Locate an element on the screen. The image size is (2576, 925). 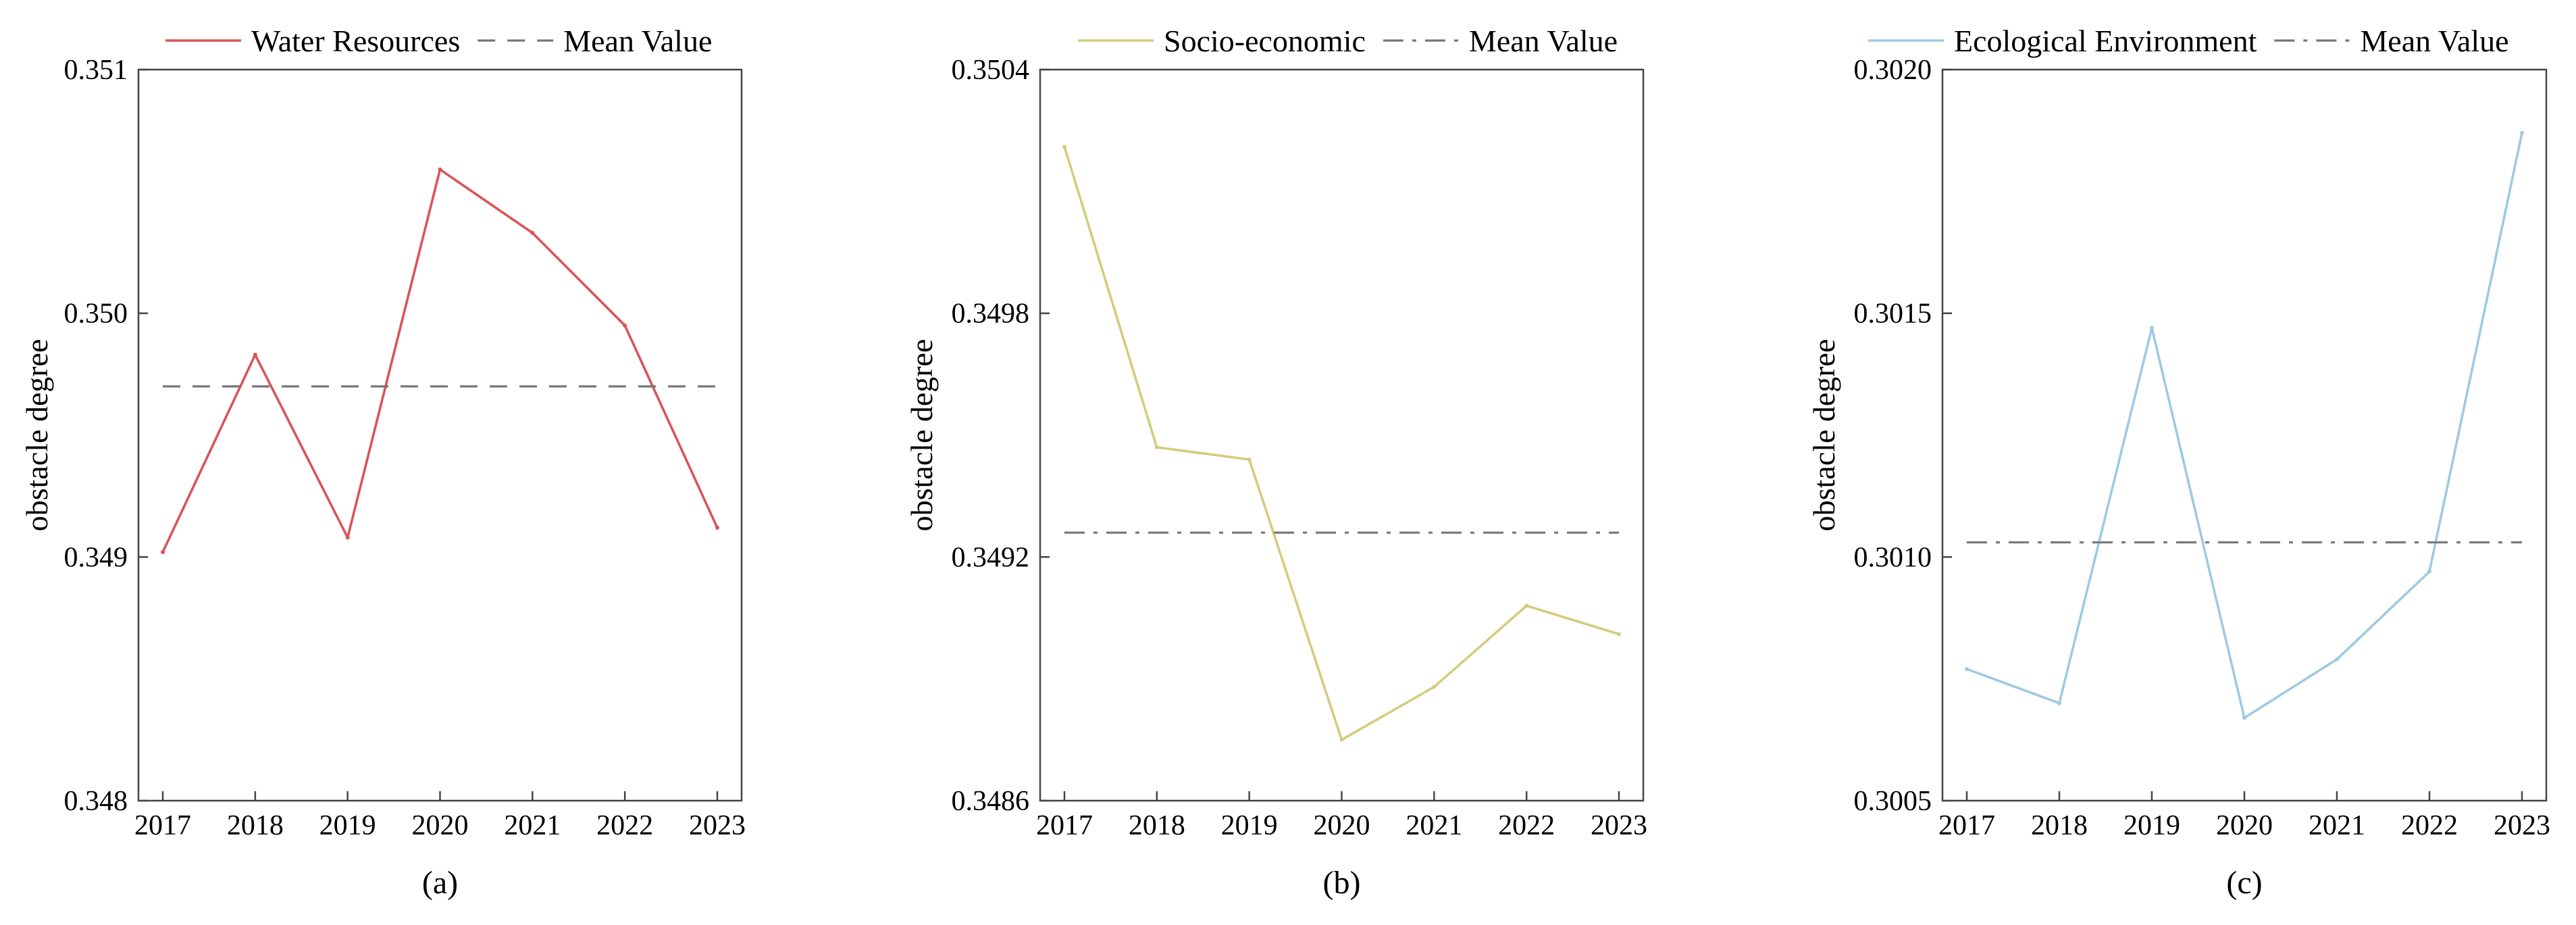
legend-label: Water Resources is located at coordinates (355, 41).